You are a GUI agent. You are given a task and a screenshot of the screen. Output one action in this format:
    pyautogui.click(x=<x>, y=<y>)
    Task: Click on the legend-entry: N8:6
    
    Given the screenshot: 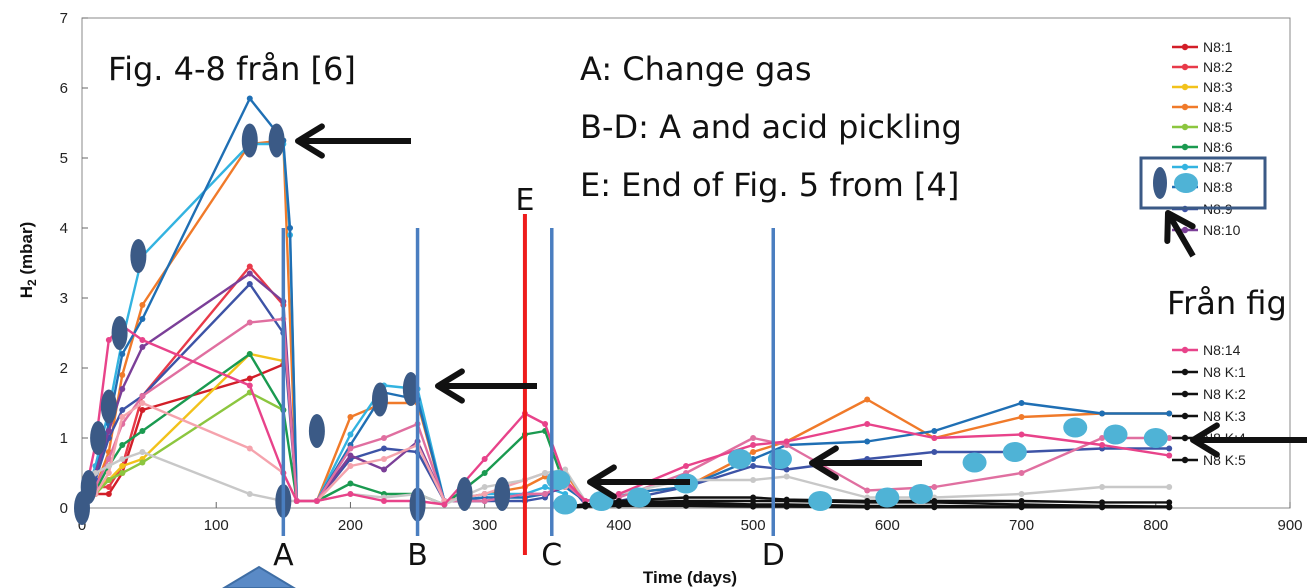 What is the action you would take?
    pyautogui.click(x=1202, y=147)
    